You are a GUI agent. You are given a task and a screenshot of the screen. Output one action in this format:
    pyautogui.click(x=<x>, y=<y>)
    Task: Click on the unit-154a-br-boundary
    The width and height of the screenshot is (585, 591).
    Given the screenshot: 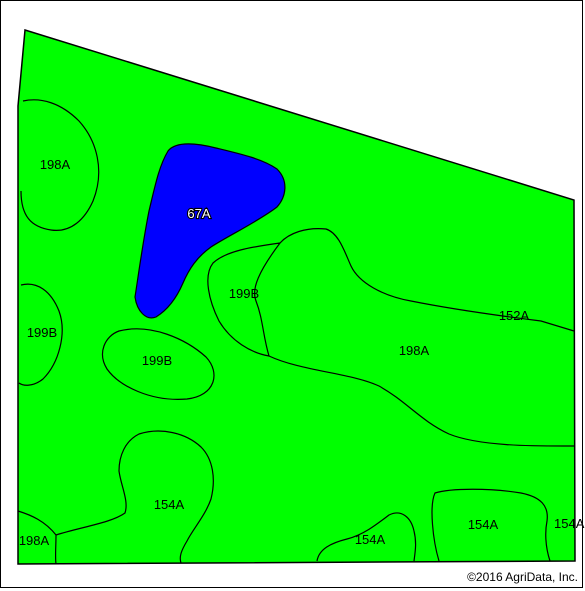 What is the action you would take?
    pyautogui.click(x=491, y=525)
    